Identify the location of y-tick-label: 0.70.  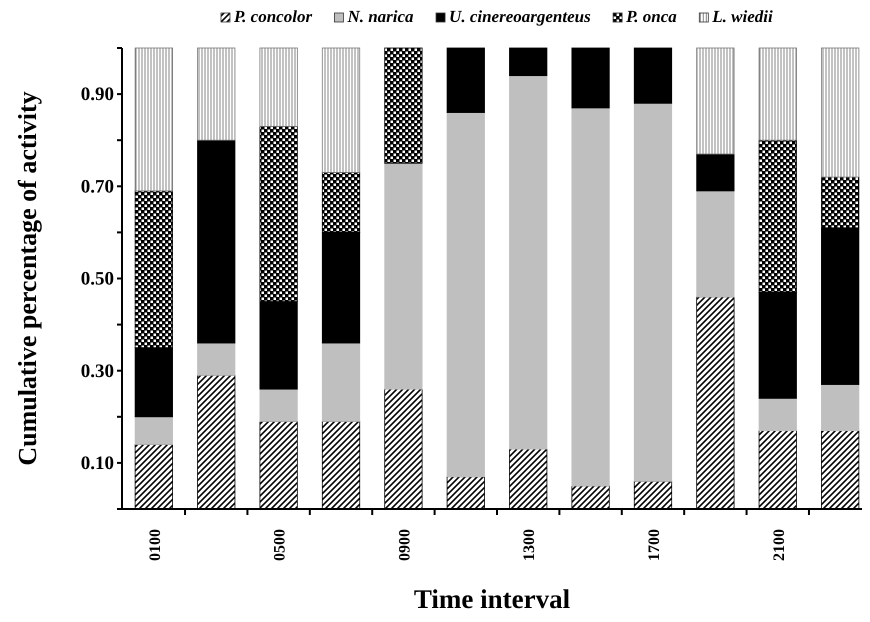
(97, 187).